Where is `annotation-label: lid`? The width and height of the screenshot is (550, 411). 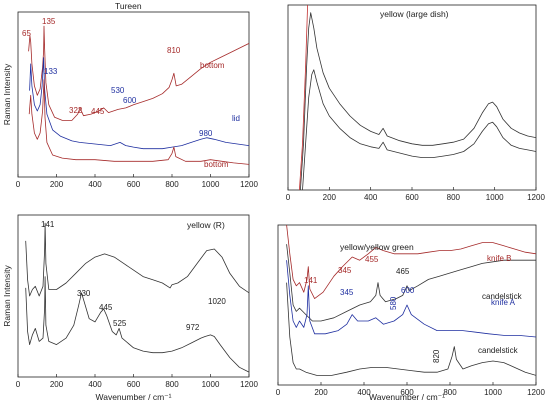
annotation-label: lid is located at coordinates (236, 118).